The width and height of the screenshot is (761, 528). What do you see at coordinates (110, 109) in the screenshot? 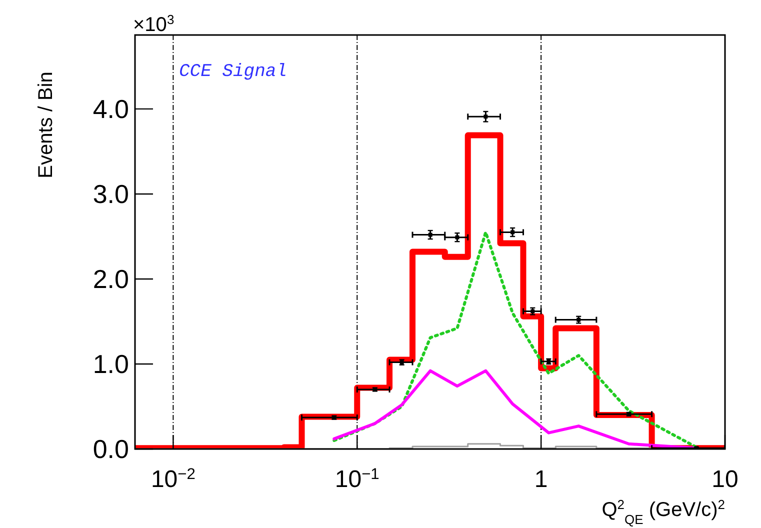
I see `y-tick-label: 4.0` at bounding box center [110, 109].